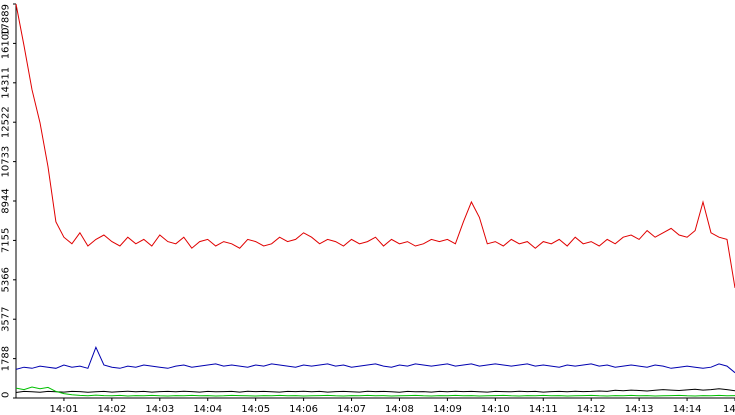 Image resolution: width=735 pixels, height=415 pixels. What do you see at coordinates (495, 409) in the screenshot?
I see `x-tick-label: 14:10` at bounding box center [495, 409].